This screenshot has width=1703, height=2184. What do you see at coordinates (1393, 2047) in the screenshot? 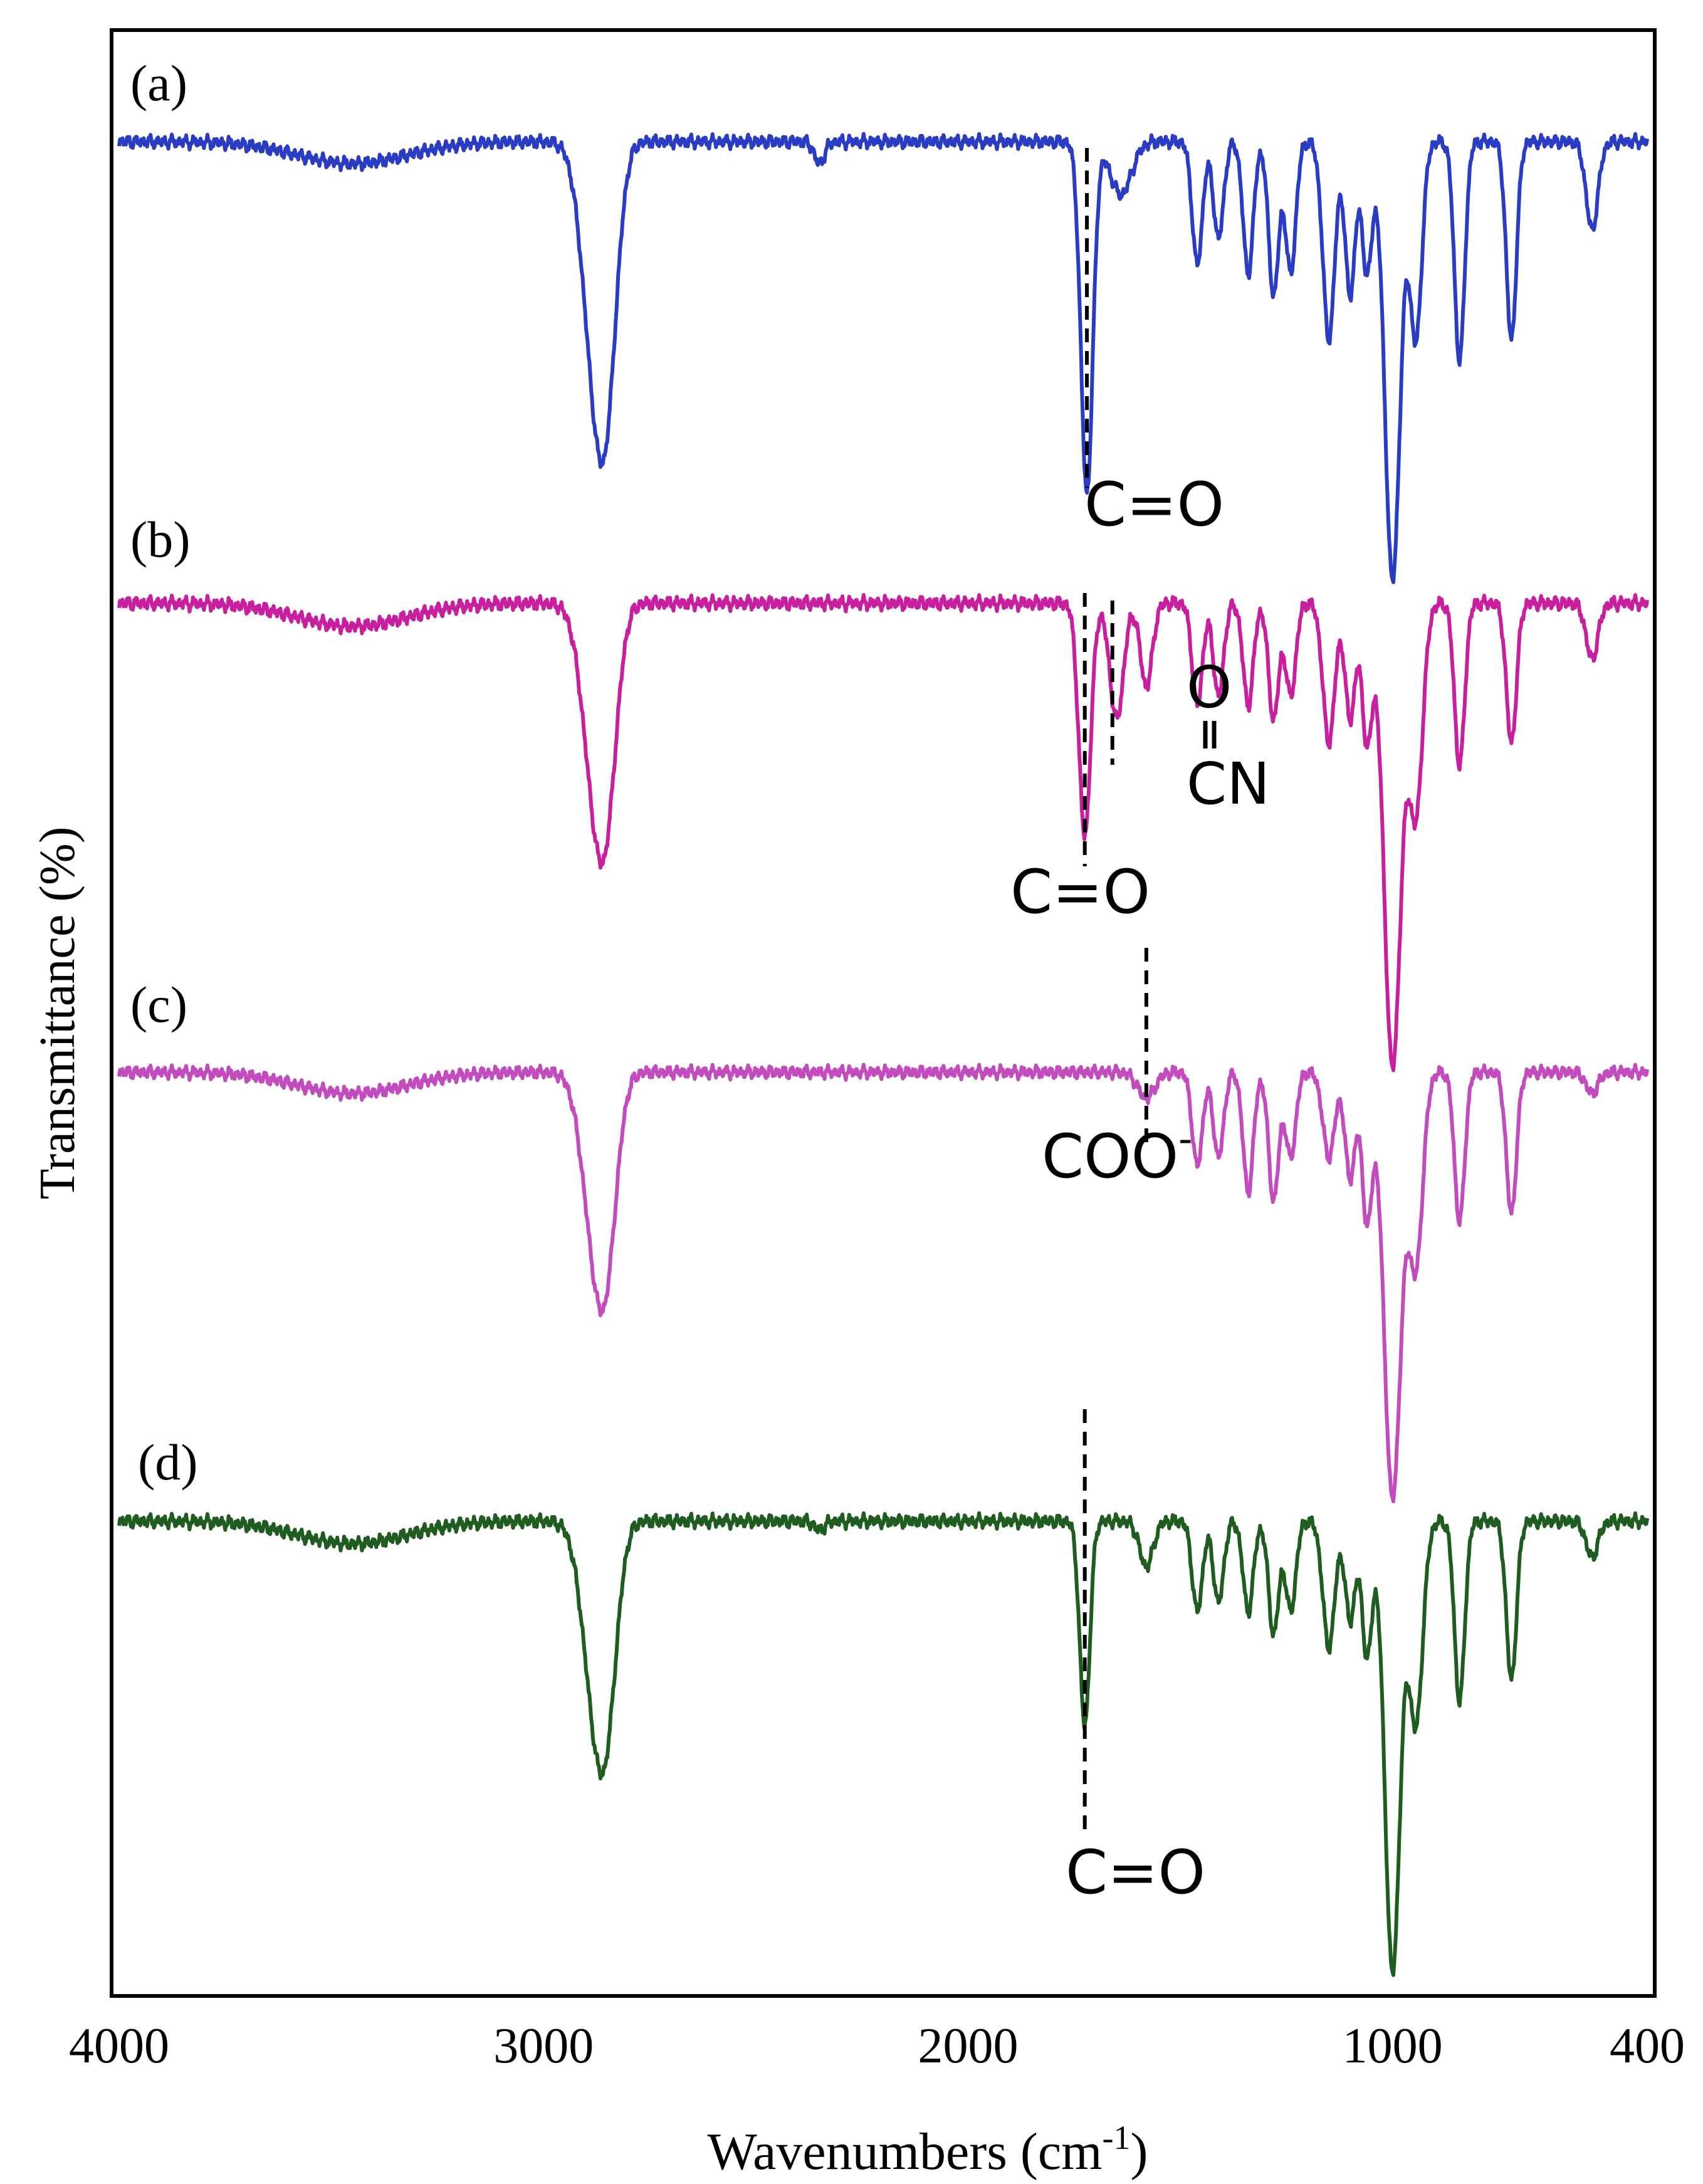
I see `x-tick-label-1000: 1000` at bounding box center [1393, 2047].